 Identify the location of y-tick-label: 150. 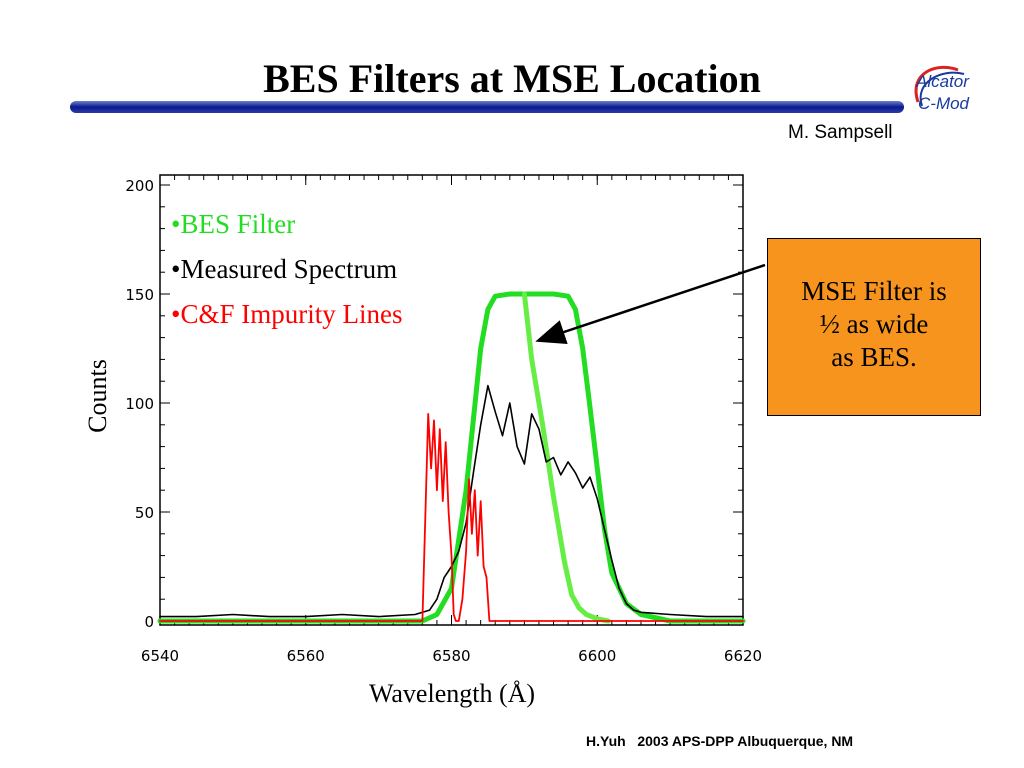
(139, 295).